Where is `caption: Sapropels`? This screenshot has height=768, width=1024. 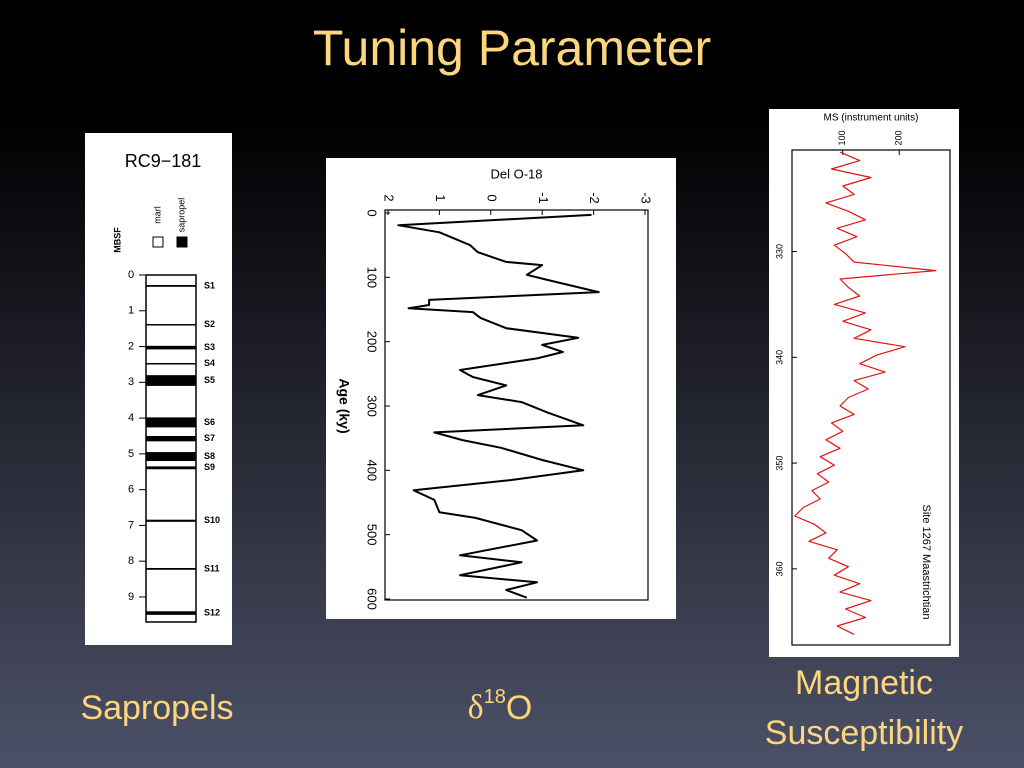 caption: Sapropels is located at coordinates (156, 708).